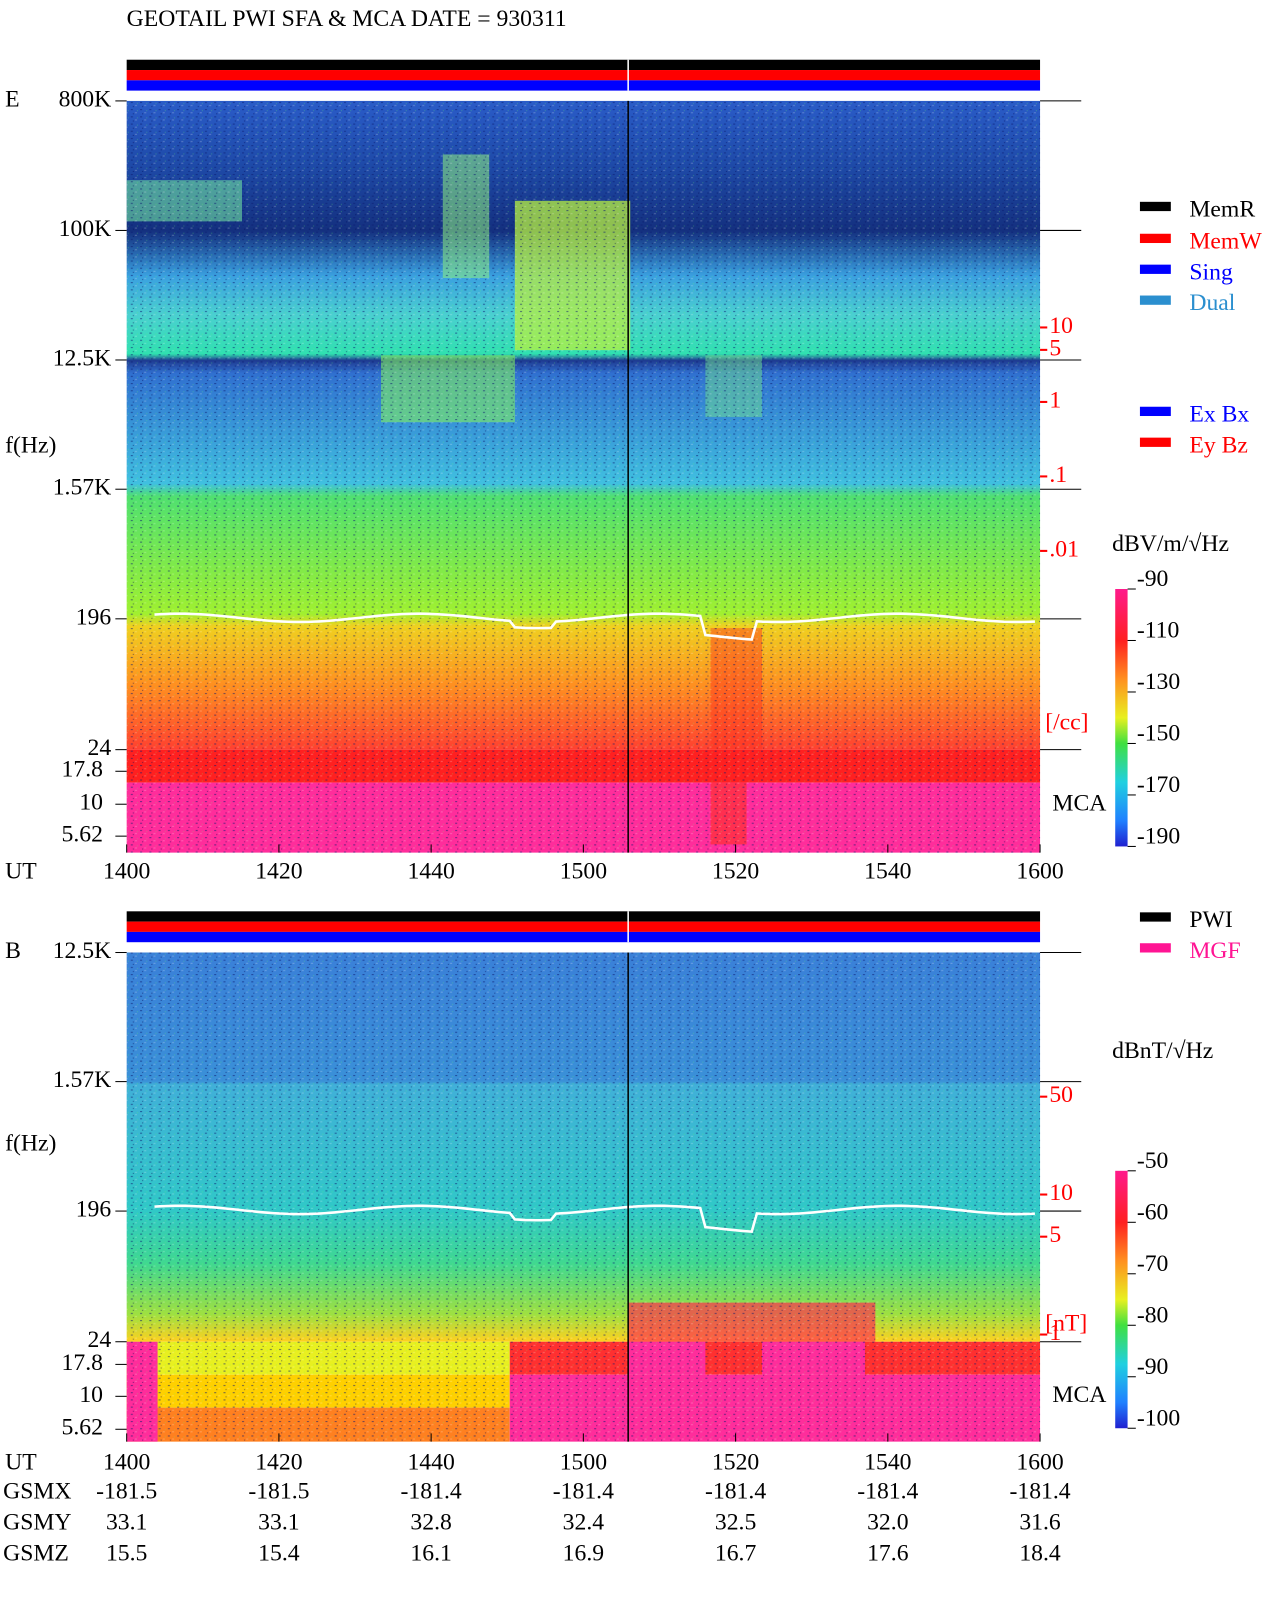 The height and width of the screenshot is (1598, 1280). Describe the element at coordinates (1039, 872) in the screenshot. I see `x-tick-label: 1600` at that location.